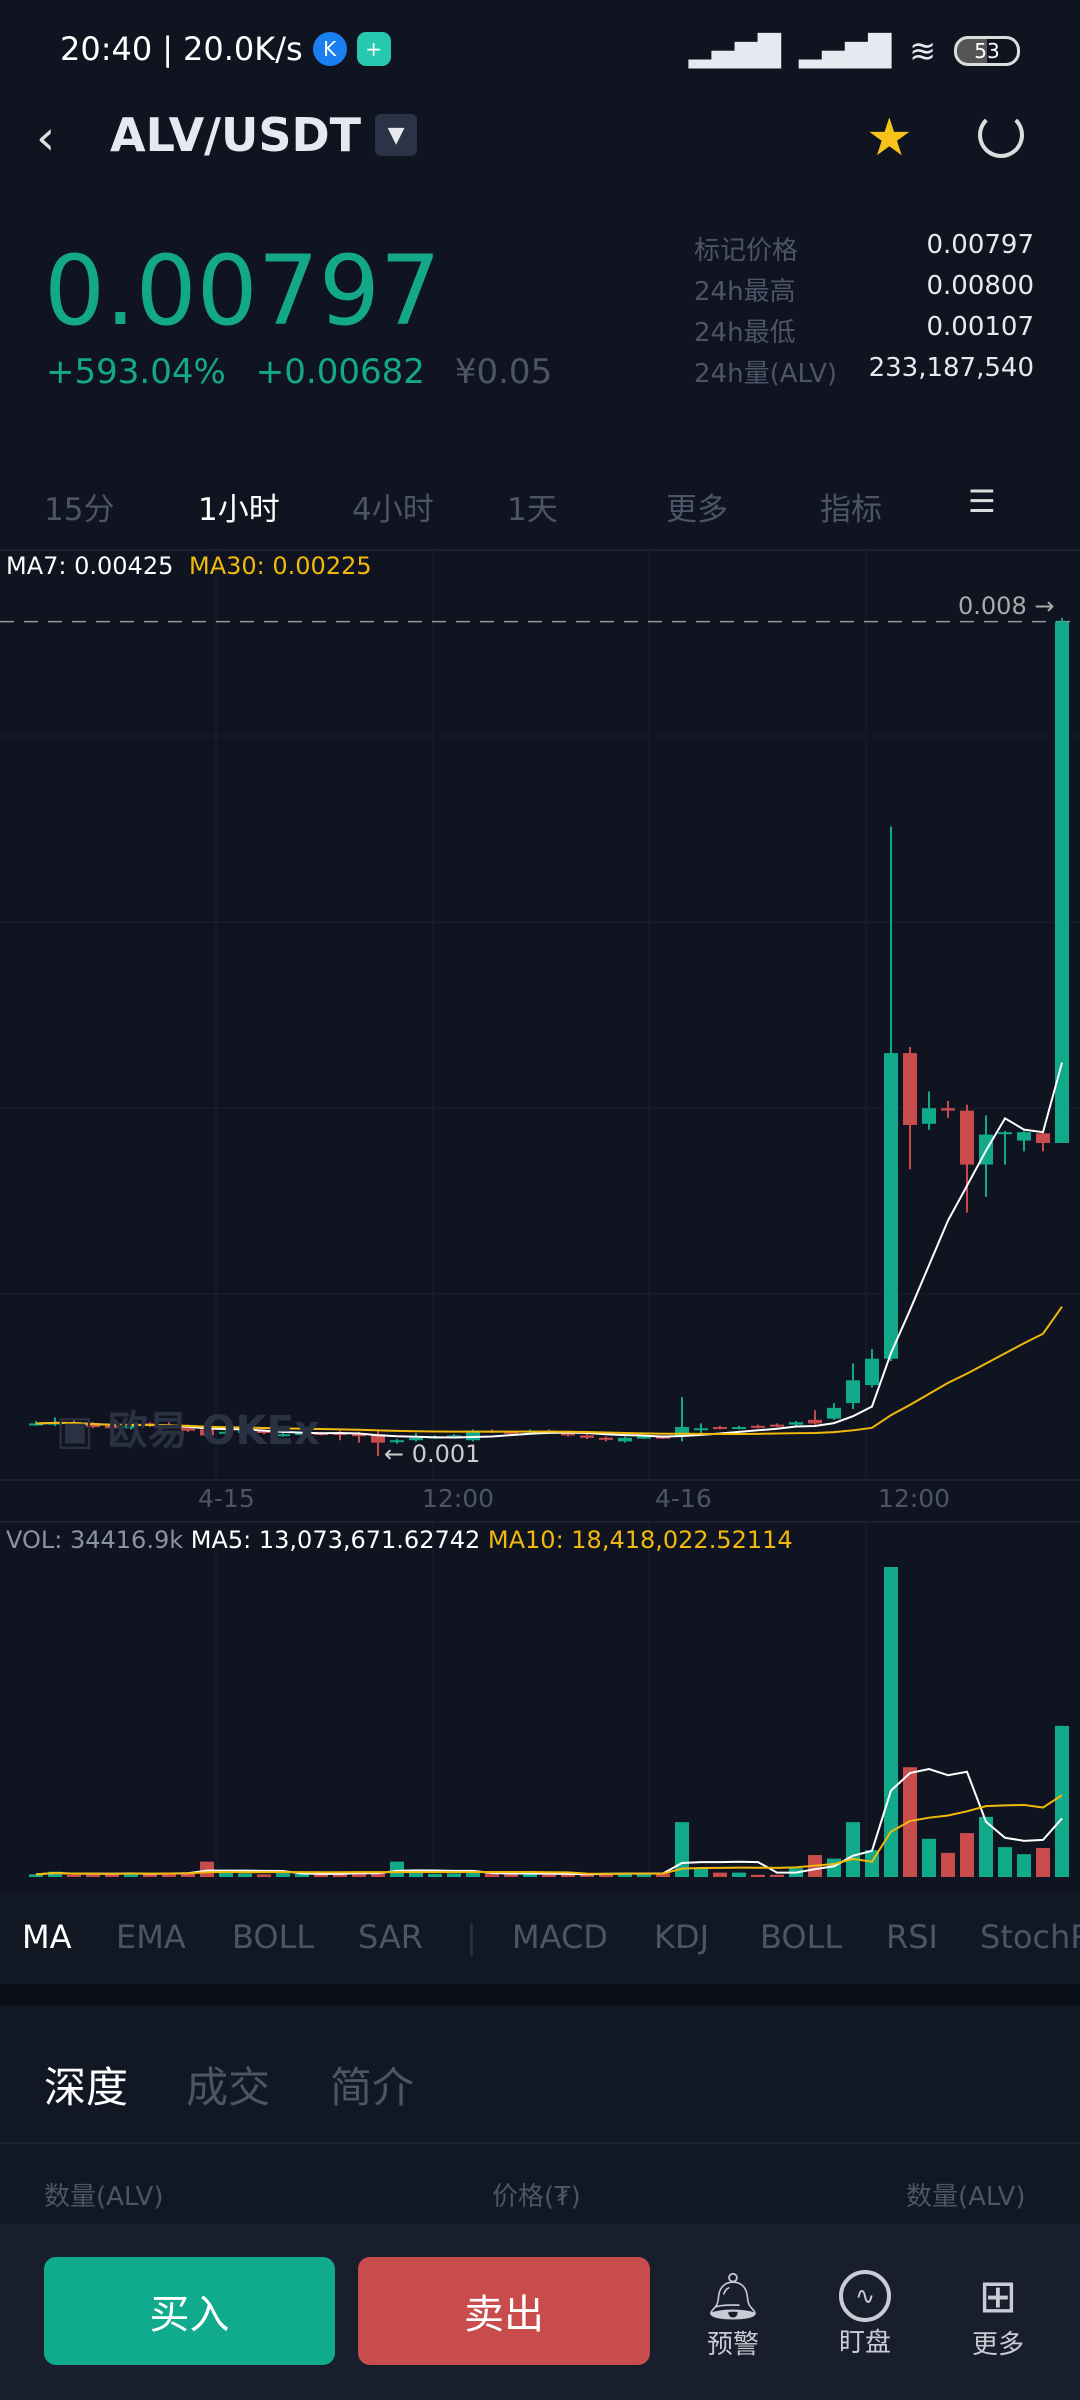 The width and height of the screenshot is (1080, 2400). Describe the element at coordinates (432, 1454) in the screenshot. I see `low-price-label: ← 0.001` at that location.